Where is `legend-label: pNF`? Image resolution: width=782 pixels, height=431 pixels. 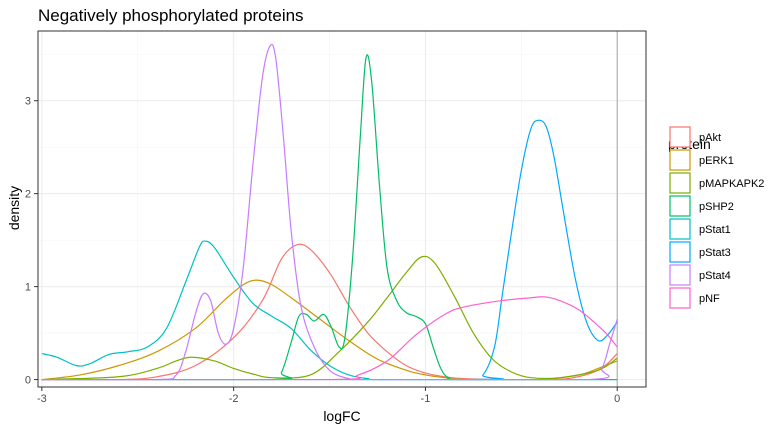
legend-label: pNF is located at coordinates (709, 299).